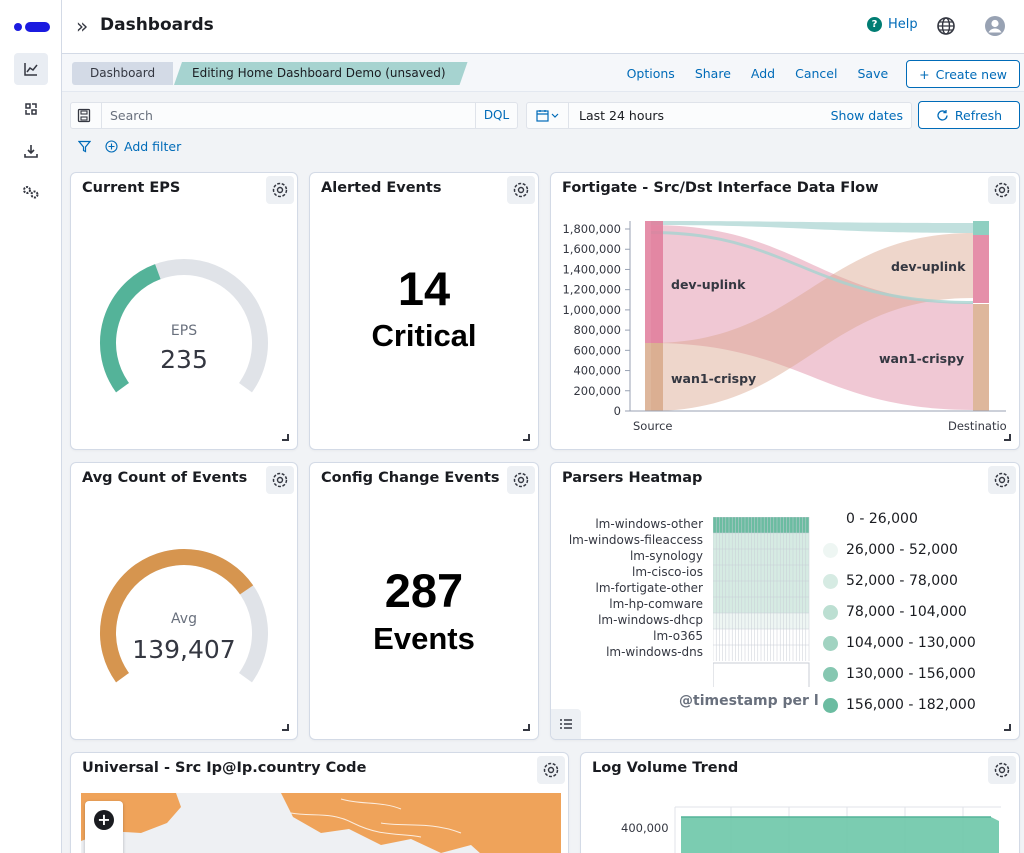 The height and width of the screenshot is (853, 1024). Describe the element at coordinates (410, 478) in the screenshot. I see `panel-title: Config Change Events` at that location.